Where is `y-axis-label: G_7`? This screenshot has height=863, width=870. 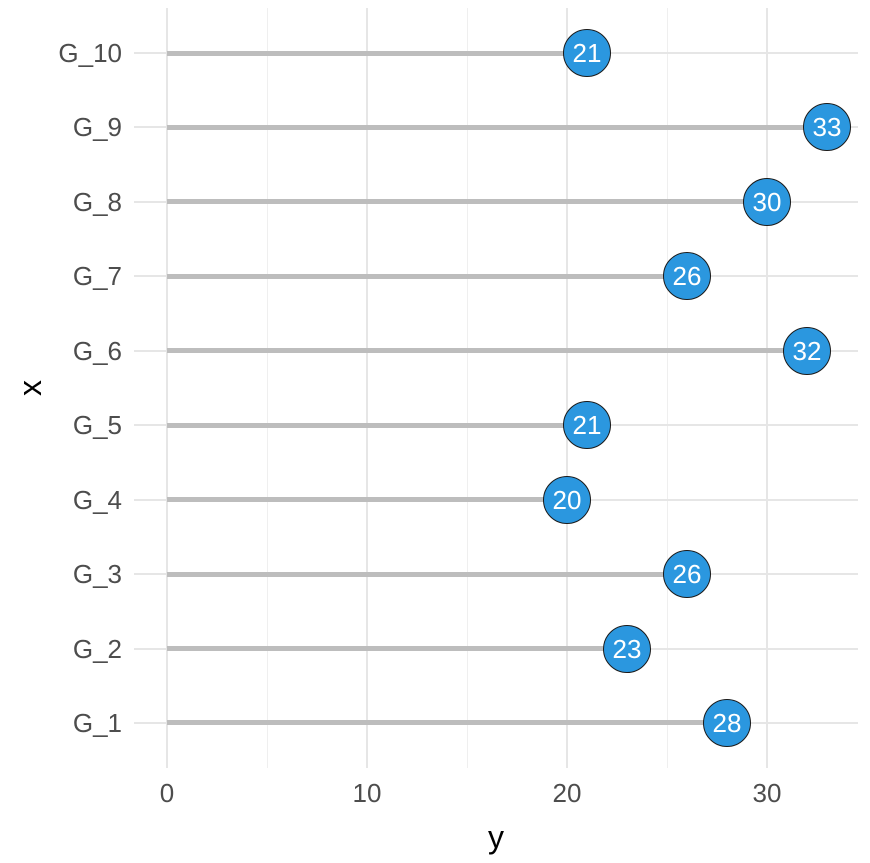
y-axis-label: G_7 is located at coordinates (97, 276).